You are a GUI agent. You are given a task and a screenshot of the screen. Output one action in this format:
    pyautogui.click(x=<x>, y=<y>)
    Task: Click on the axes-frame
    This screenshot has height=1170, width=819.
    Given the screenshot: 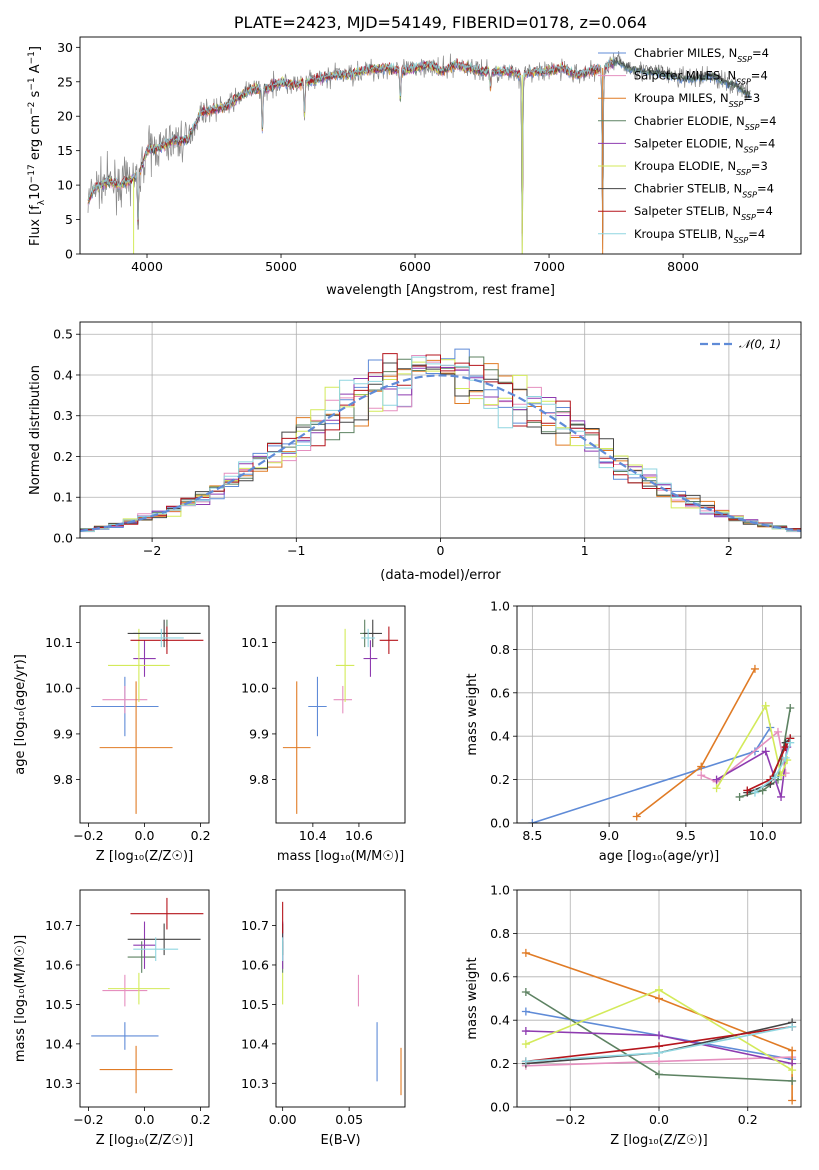 What is the action you would take?
    pyautogui.click(x=659, y=998)
    